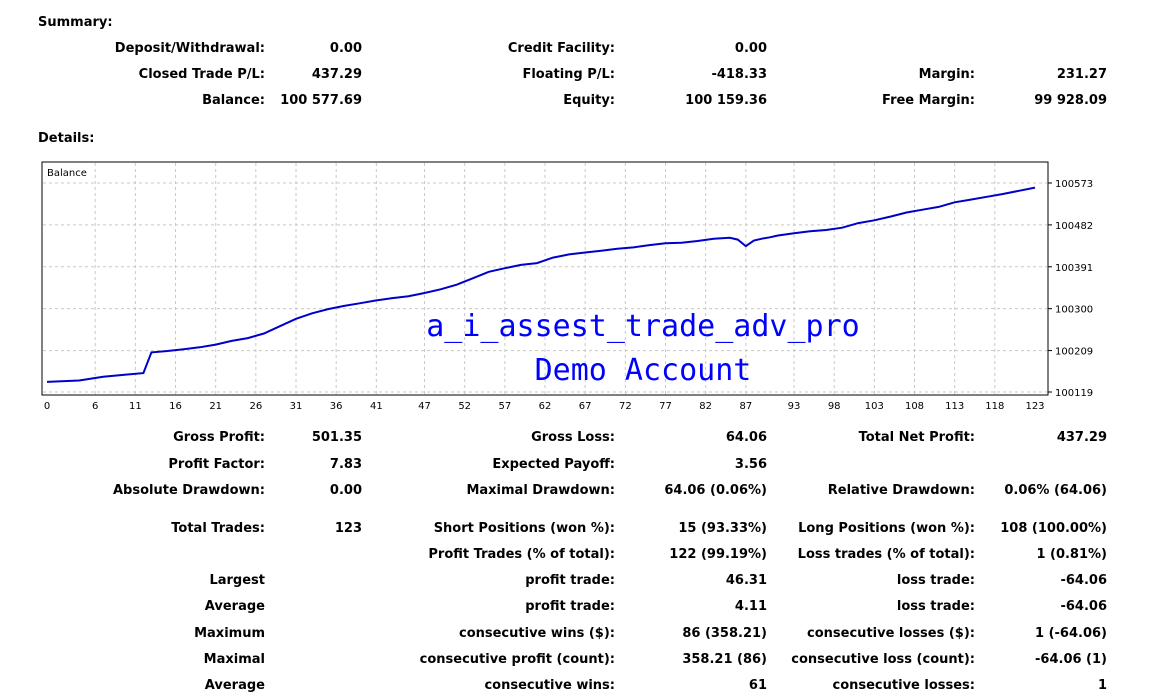  What do you see at coordinates (643, 370) in the screenshot?
I see `overlay-account-type: Demo Account` at bounding box center [643, 370].